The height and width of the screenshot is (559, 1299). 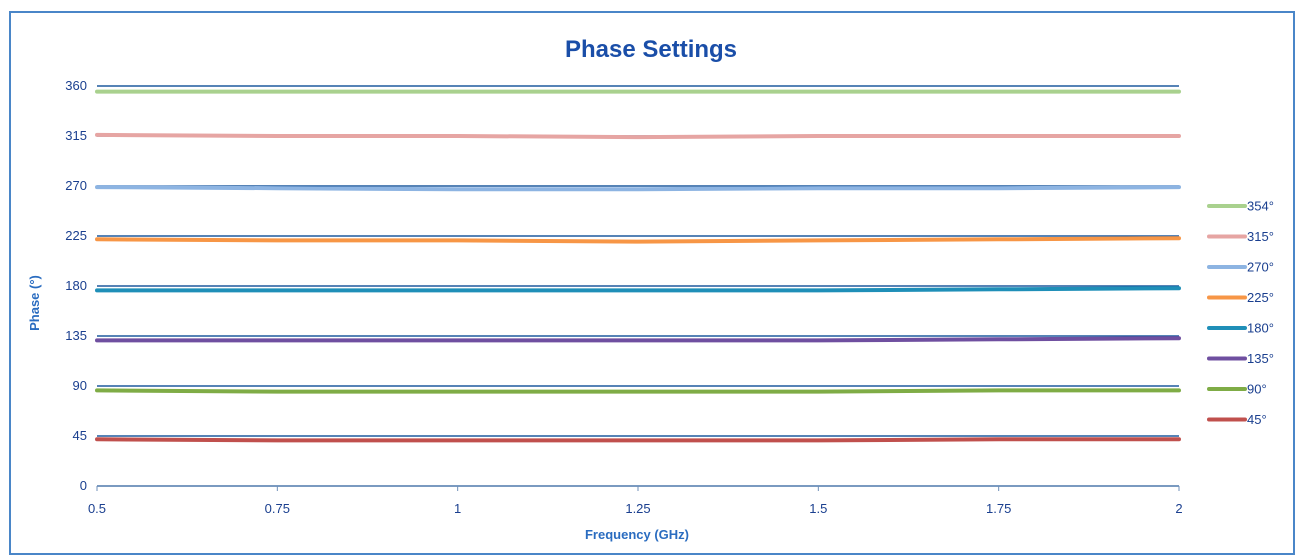 What do you see at coordinates (80, 435) in the screenshot?
I see `y-tick-label: 45` at bounding box center [80, 435].